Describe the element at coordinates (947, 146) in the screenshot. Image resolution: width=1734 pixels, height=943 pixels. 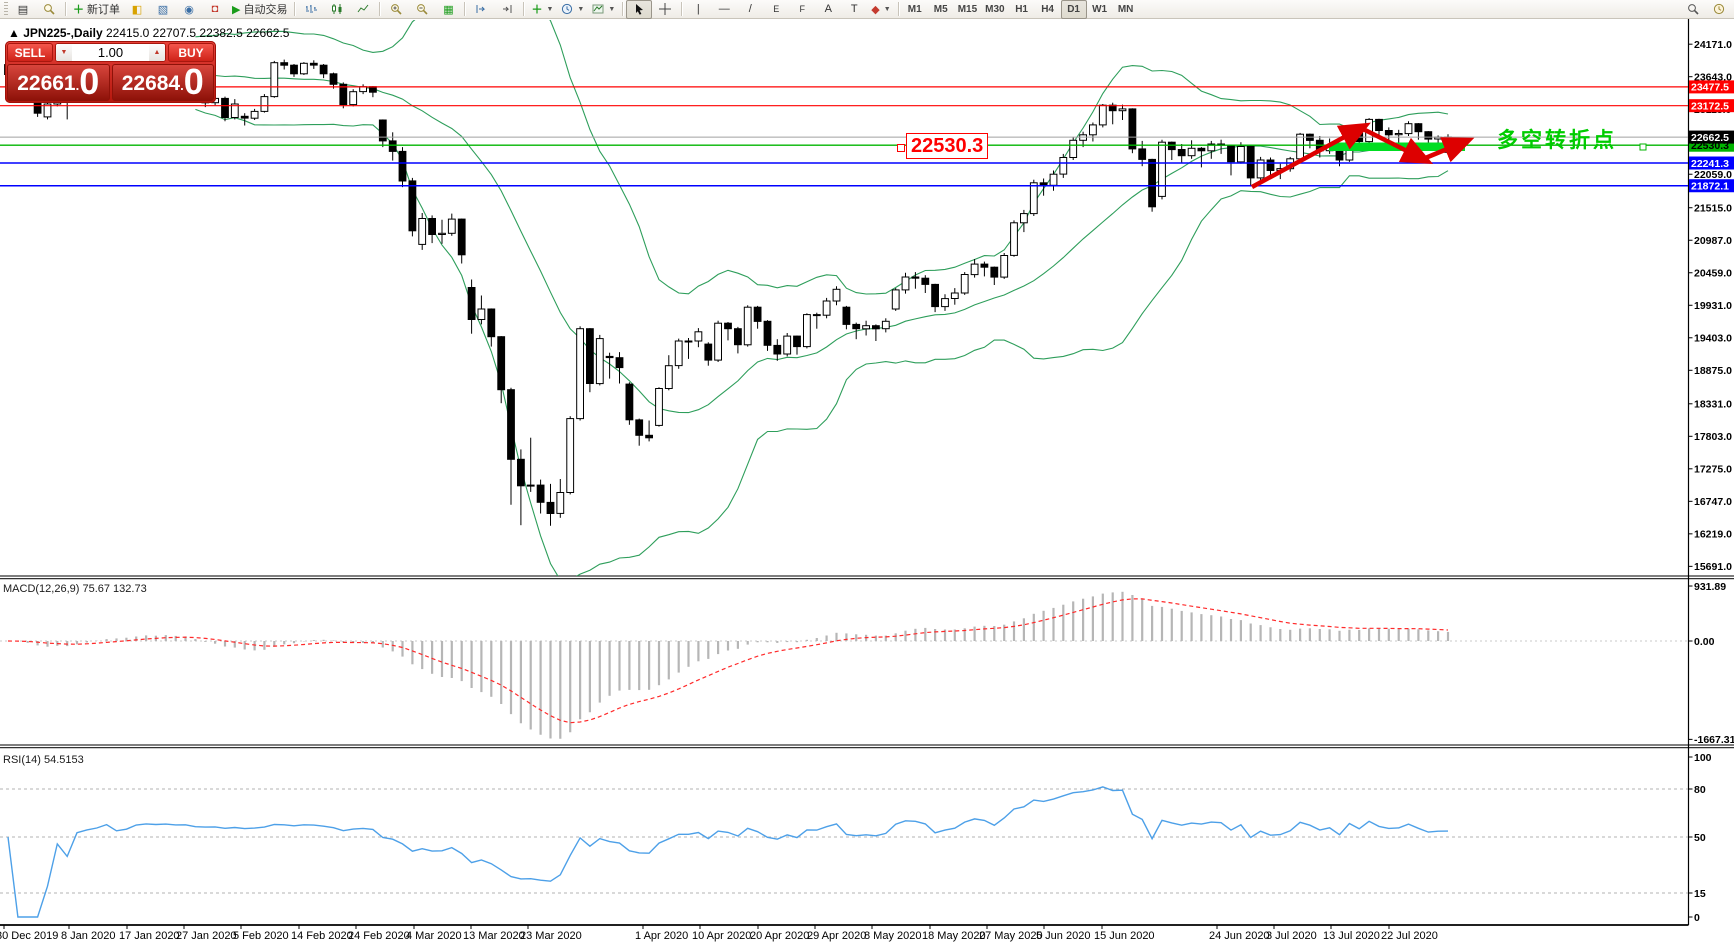
I see `price-level-textbox: 22530.3` at that location.